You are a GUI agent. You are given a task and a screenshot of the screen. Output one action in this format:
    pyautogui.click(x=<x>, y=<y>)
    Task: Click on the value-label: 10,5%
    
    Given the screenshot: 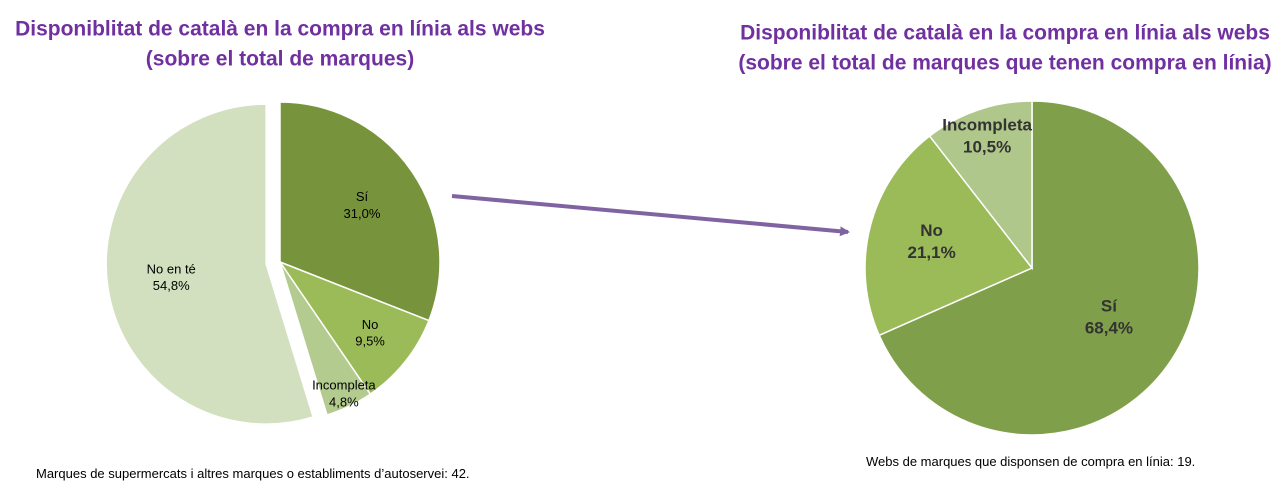 What is the action you would take?
    pyautogui.click(x=987, y=146)
    